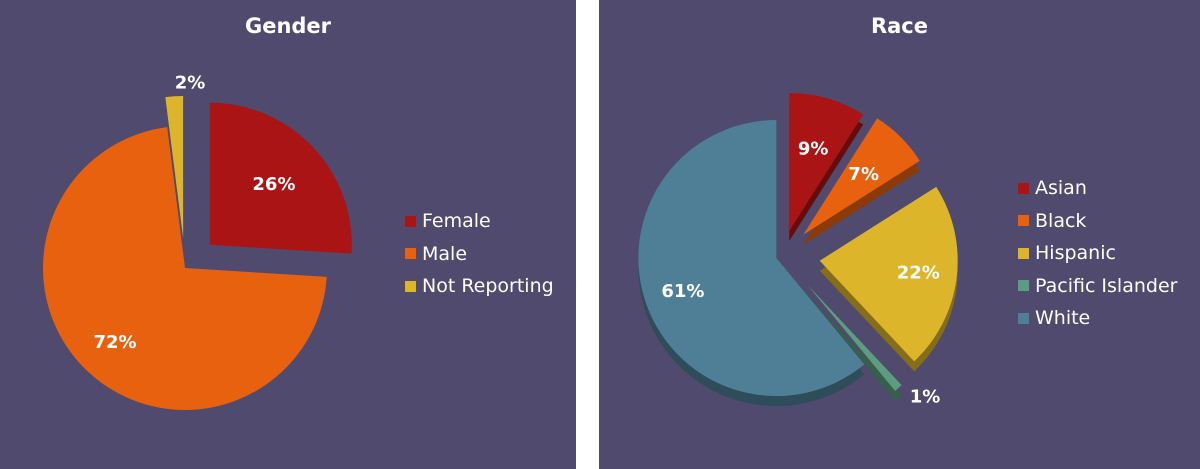 The height and width of the screenshot is (469, 1200). I want to click on pie-slice-not-reporting, so click(174, 167).